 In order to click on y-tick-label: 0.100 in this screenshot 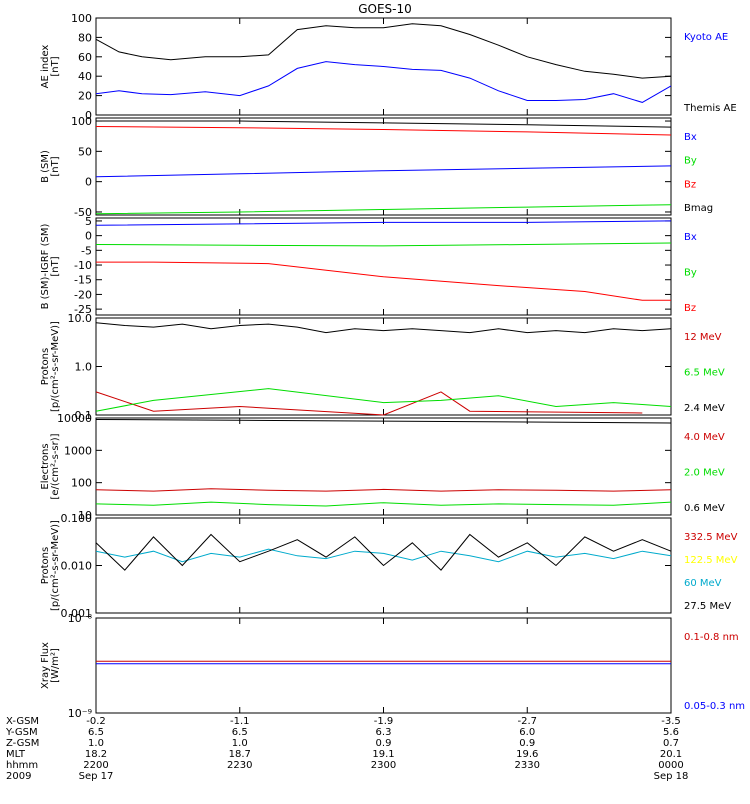, I will do `click(77, 518)`.